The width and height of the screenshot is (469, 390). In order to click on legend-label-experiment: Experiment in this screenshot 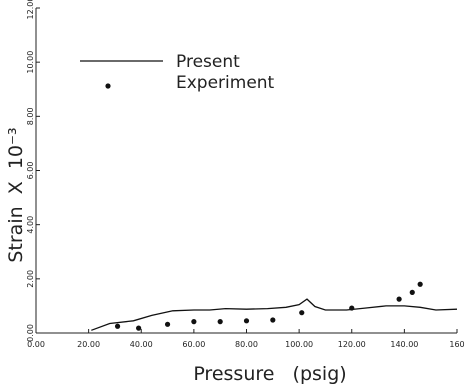, I will do `click(225, 83)`.